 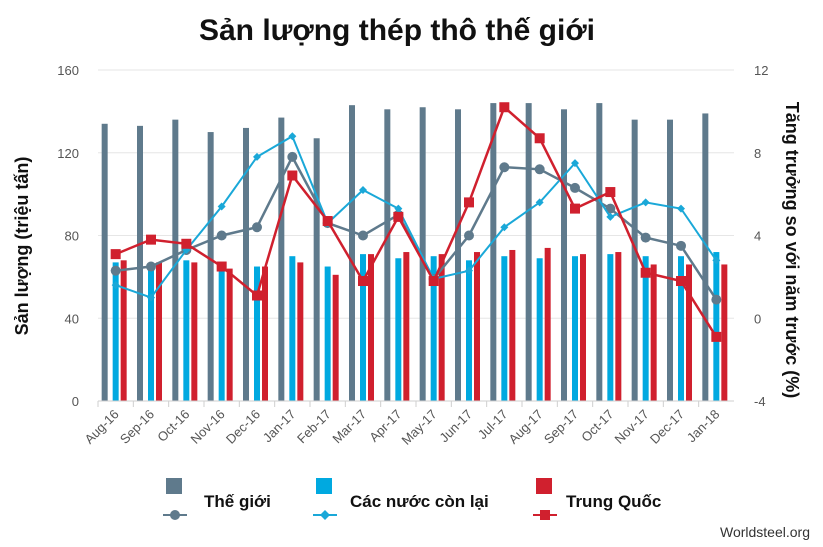 I want to click on x-tick-label: Sep-16, so click(x=137, y=427).